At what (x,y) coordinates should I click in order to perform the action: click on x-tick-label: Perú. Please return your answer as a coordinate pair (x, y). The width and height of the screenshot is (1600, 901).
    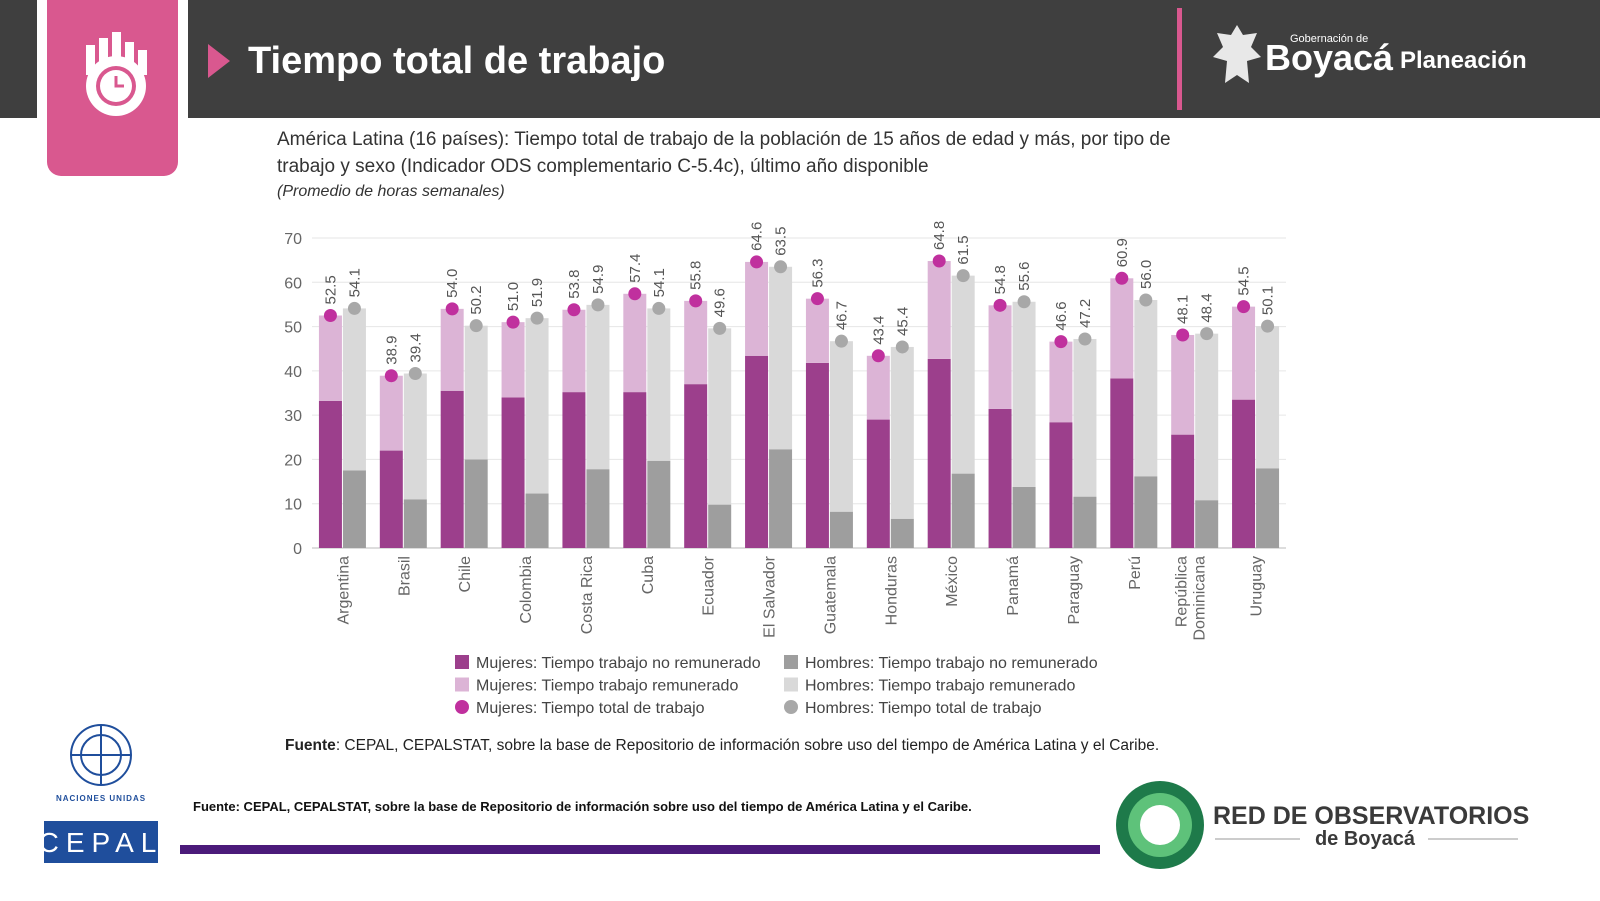
    Looking at the image, I should click on (1135, 573).